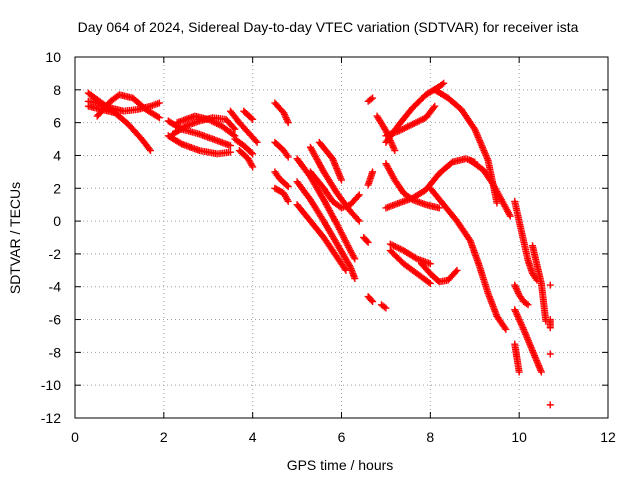  I want to click on y-axis-title: SDTVAR / TECUs, so click(15, 238).